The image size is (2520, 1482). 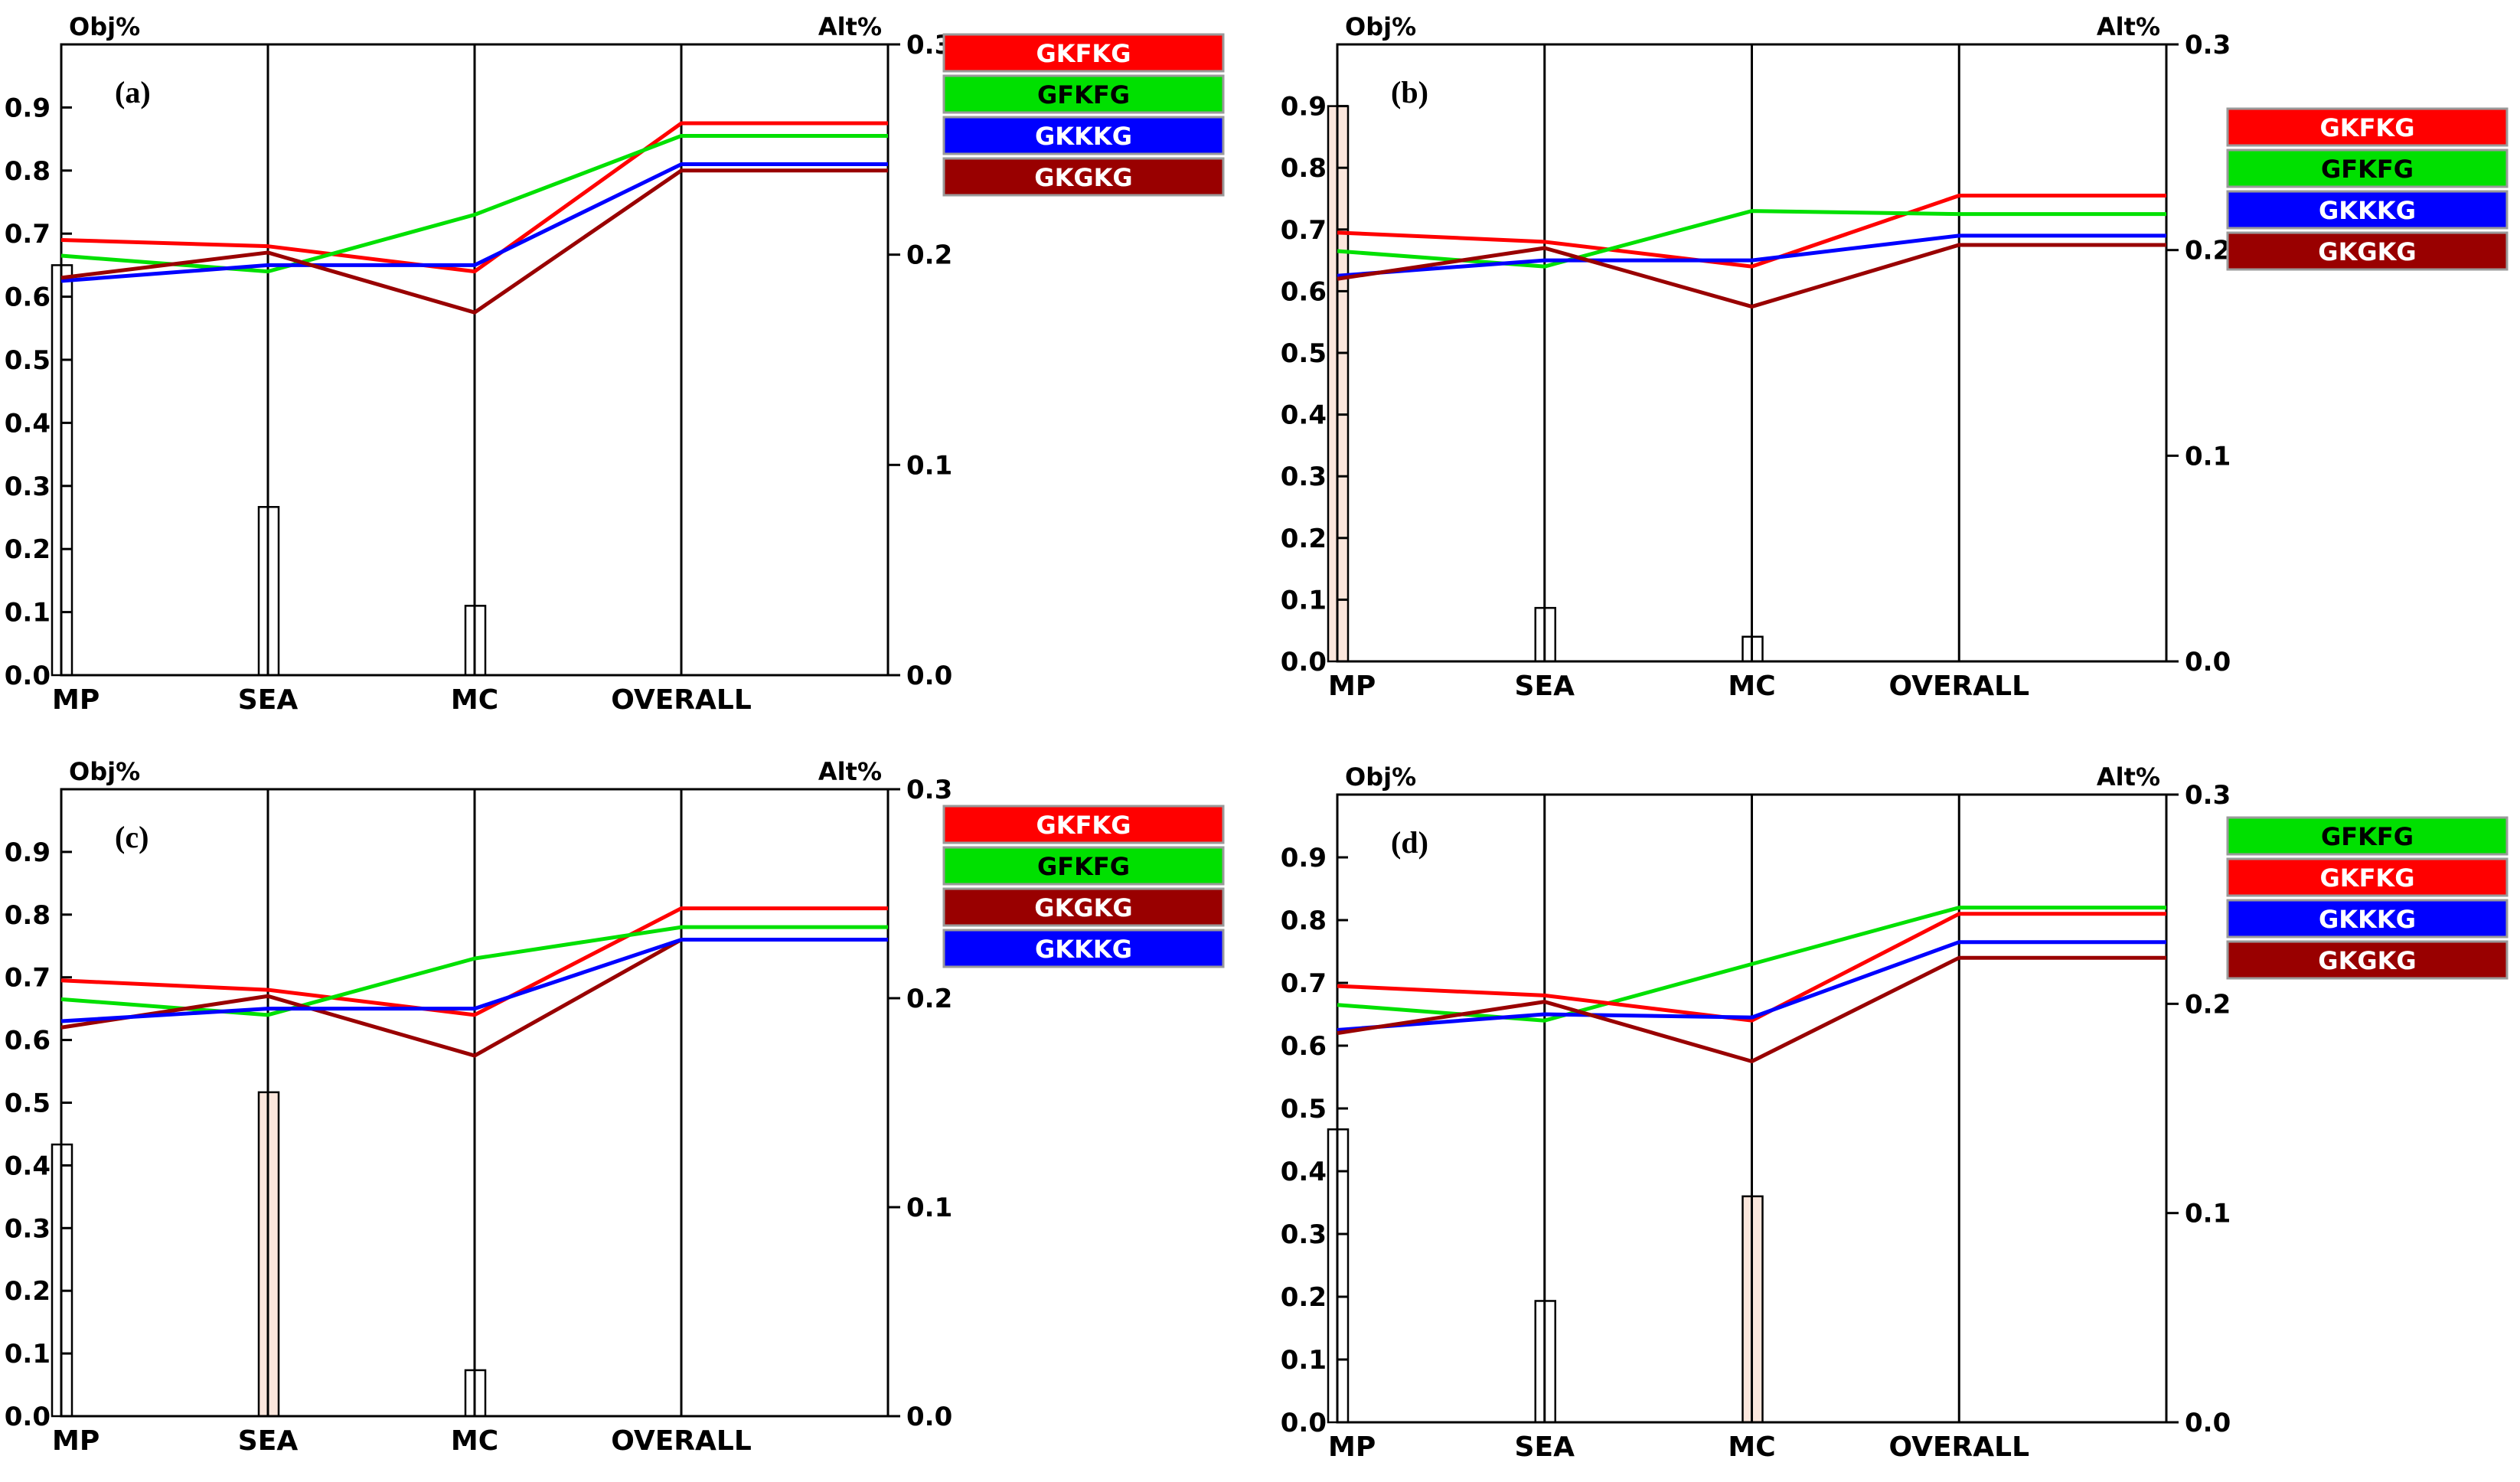 What do you see at coordinates (1304, 1109) in the screenshot?
I see `left-tick-label: 0.5` at bounding box center [1304, 1109].